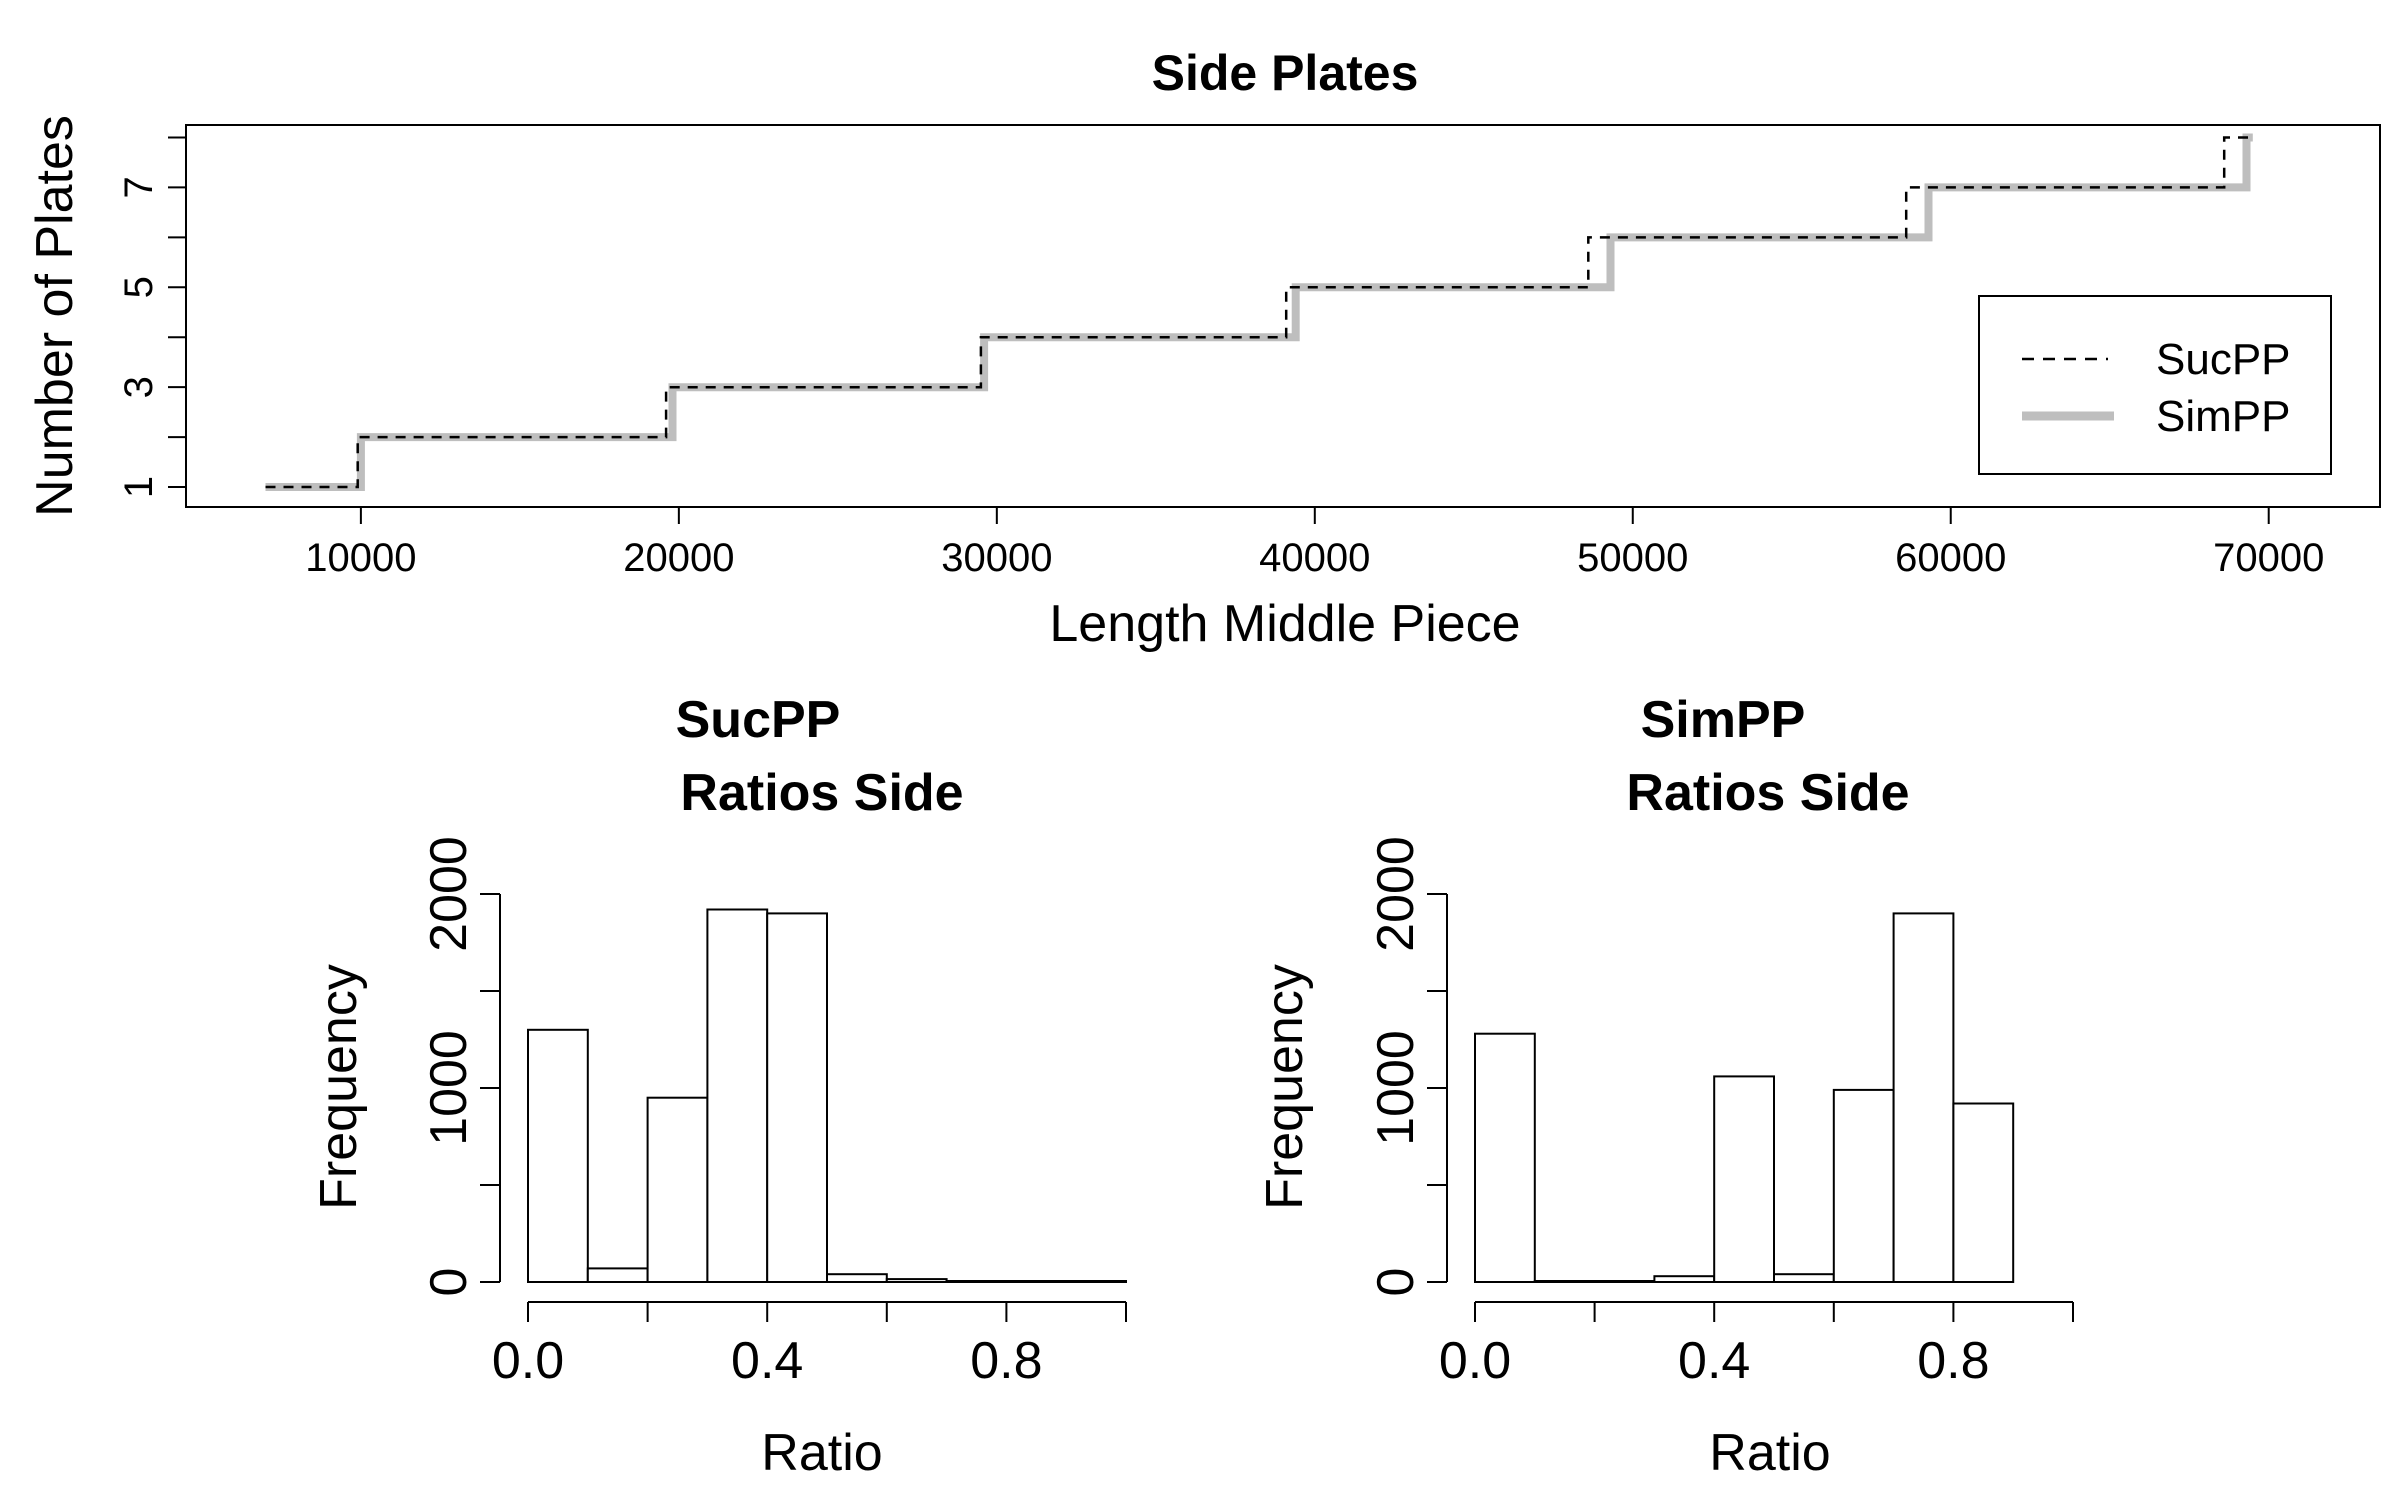 The height and width of the screenshot is (1508, 2400). Describe the element at coordinates (1284, 624) in the screenshot. I see `x-axis-label: Length Middle Piece` at that location.